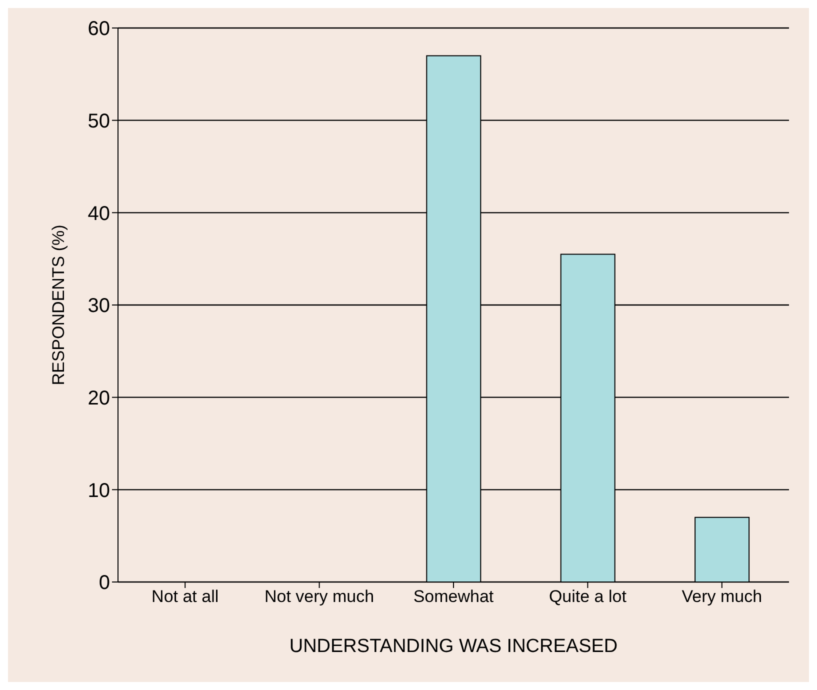 Image resolution: width=817 pixels, height=690 pixels. I want to click on x-tick-label: Not at all, so click(185, 596).